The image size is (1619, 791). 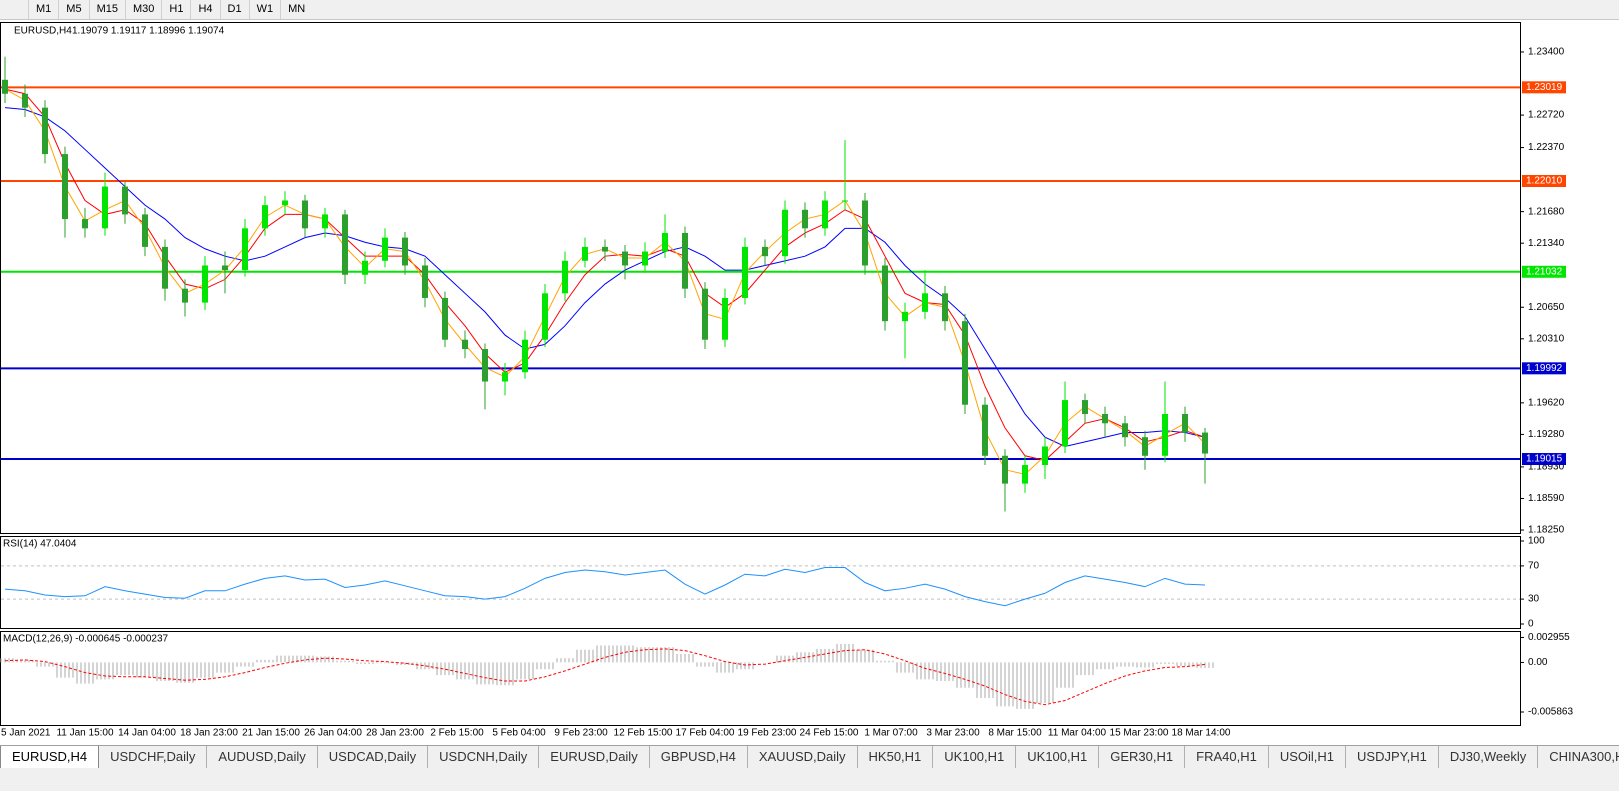 What do you see at coordinates (373, 757) in the screenshot?
I see `chart-tab: USDCAD,Daily` at bounding box center [373, 757].